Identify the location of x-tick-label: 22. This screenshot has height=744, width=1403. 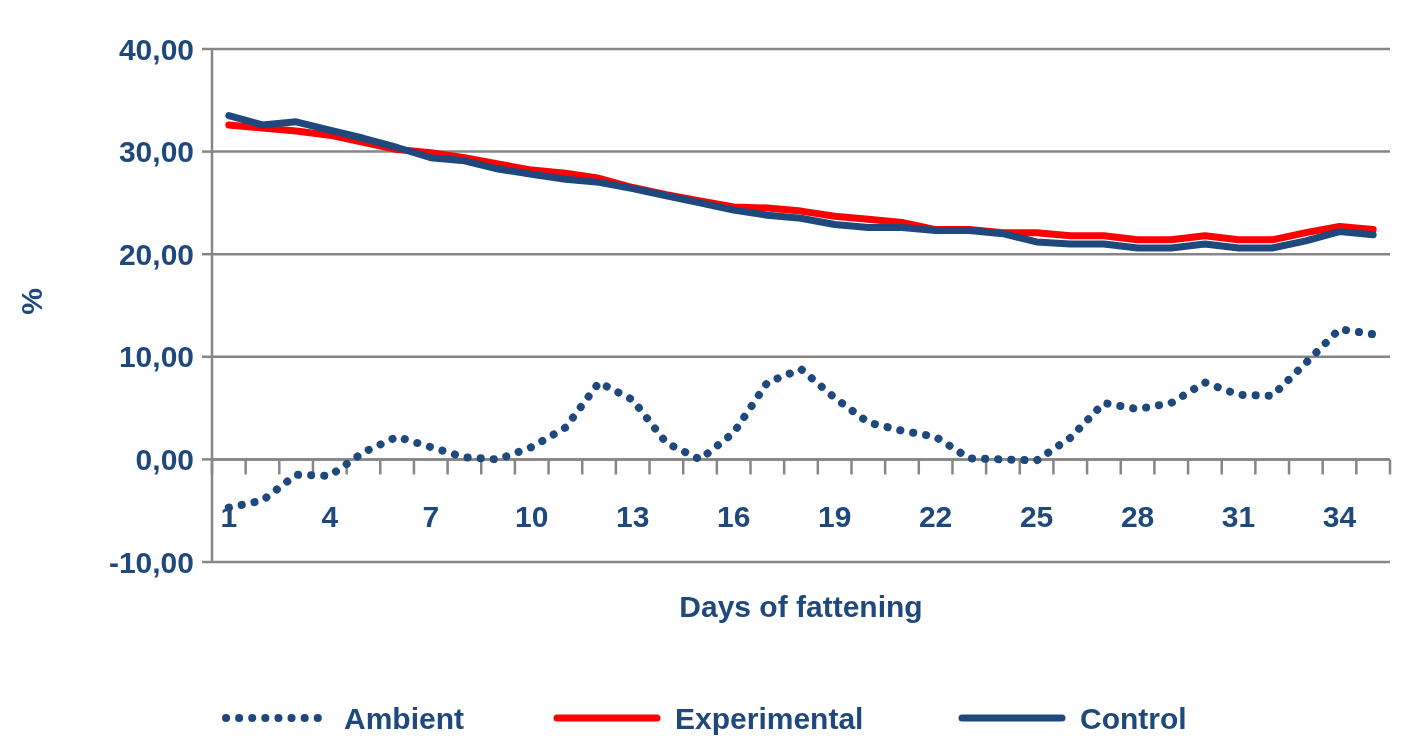
(935, 517).